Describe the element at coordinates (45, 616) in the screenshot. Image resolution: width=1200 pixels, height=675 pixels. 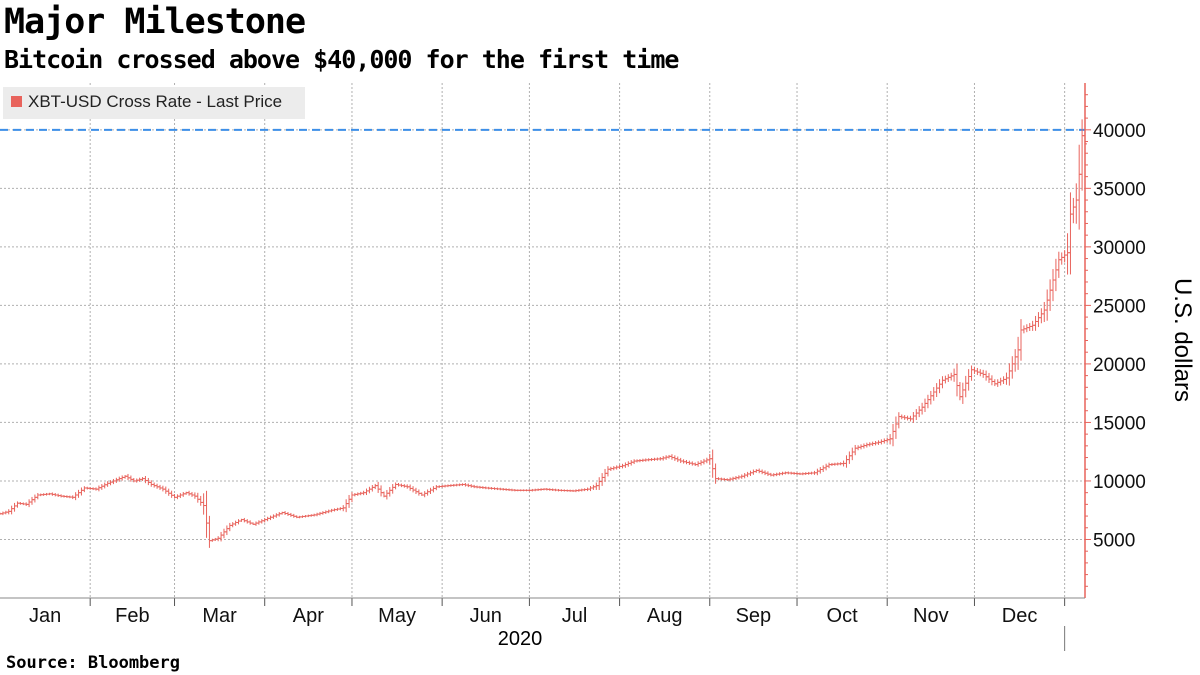
I see `x-tick-label: Jan` at that location.